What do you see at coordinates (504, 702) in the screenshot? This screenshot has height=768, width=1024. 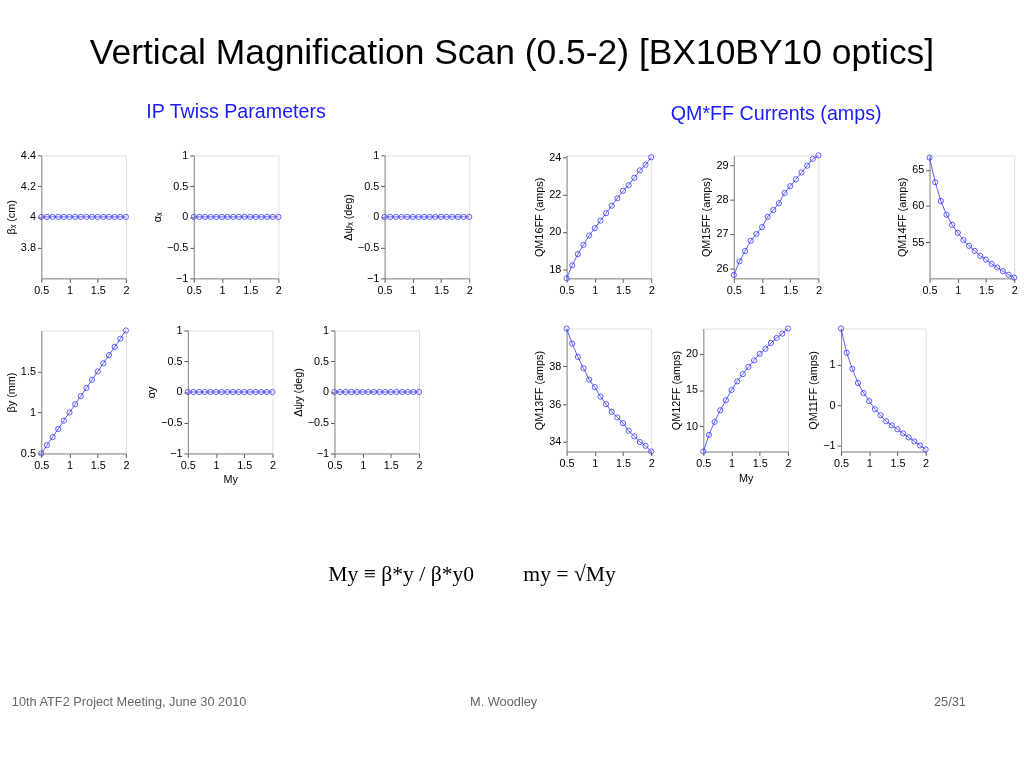 I see `text: M. Woodley` at bounding box center [504, 702].